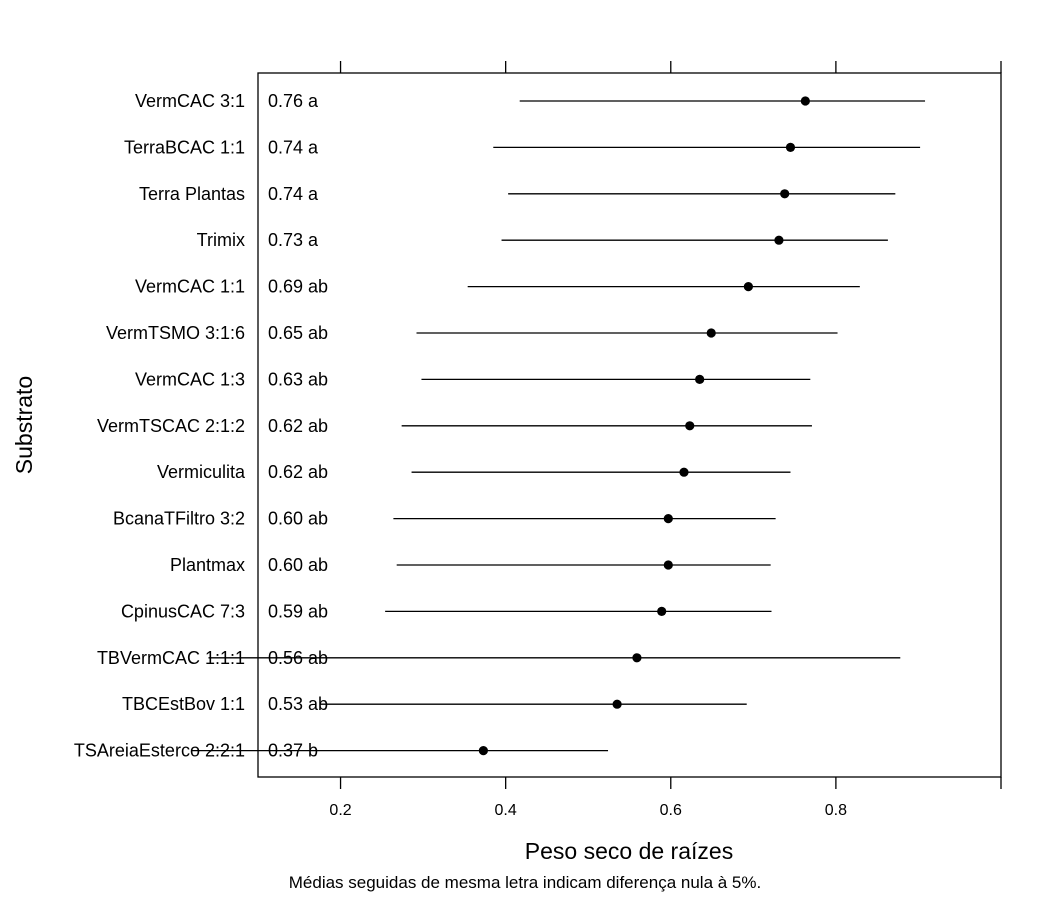 The image size is (1050, 900). What do you see at coordinates (670, 67) in the screenshot?
I see `top-axis-ticks` at bounding box center [670, 67].